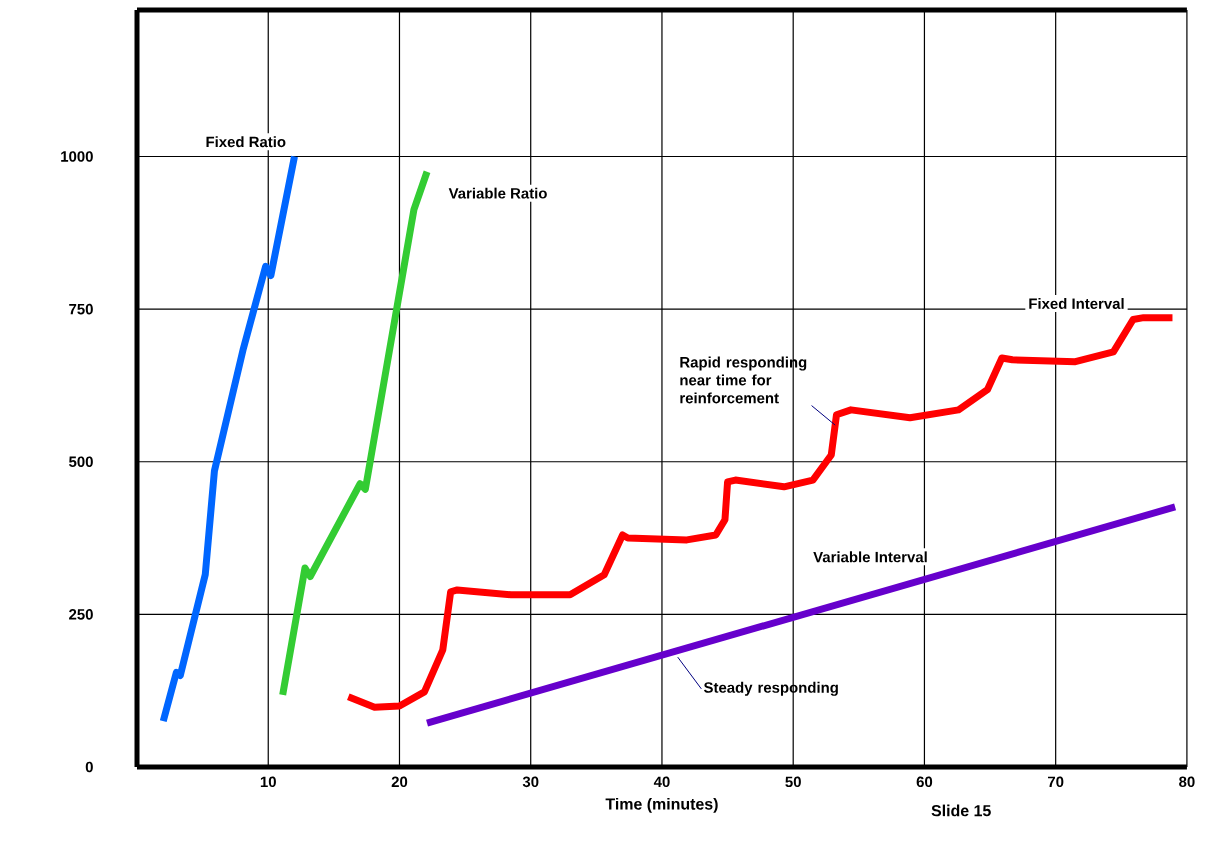 The height and width of the screenshot is (845, 1209). I want to click on x-tick-label: 40, so click(661, 782).